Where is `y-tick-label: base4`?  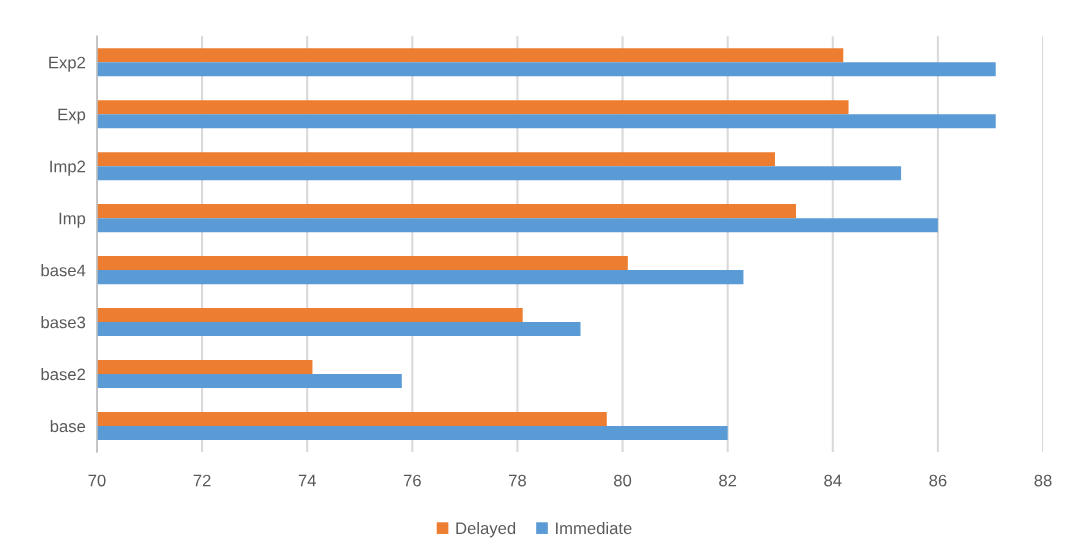 y-tick-label: base4 is located at coordinates (63, 270).